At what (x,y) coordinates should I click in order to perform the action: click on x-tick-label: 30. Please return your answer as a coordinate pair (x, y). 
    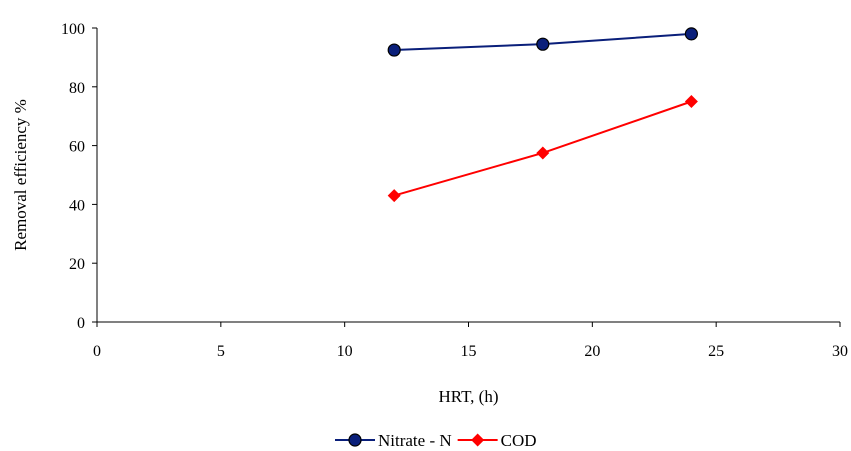
    Looking at the image, I should click on (840, 351).